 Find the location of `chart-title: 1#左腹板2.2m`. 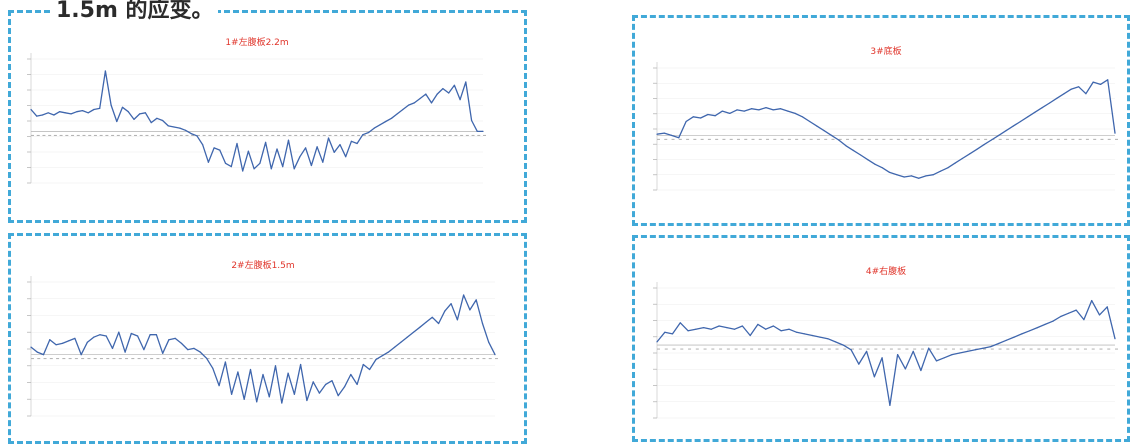

chart-title: 1#左腹板2.2m is located at coordinates (256, 42).